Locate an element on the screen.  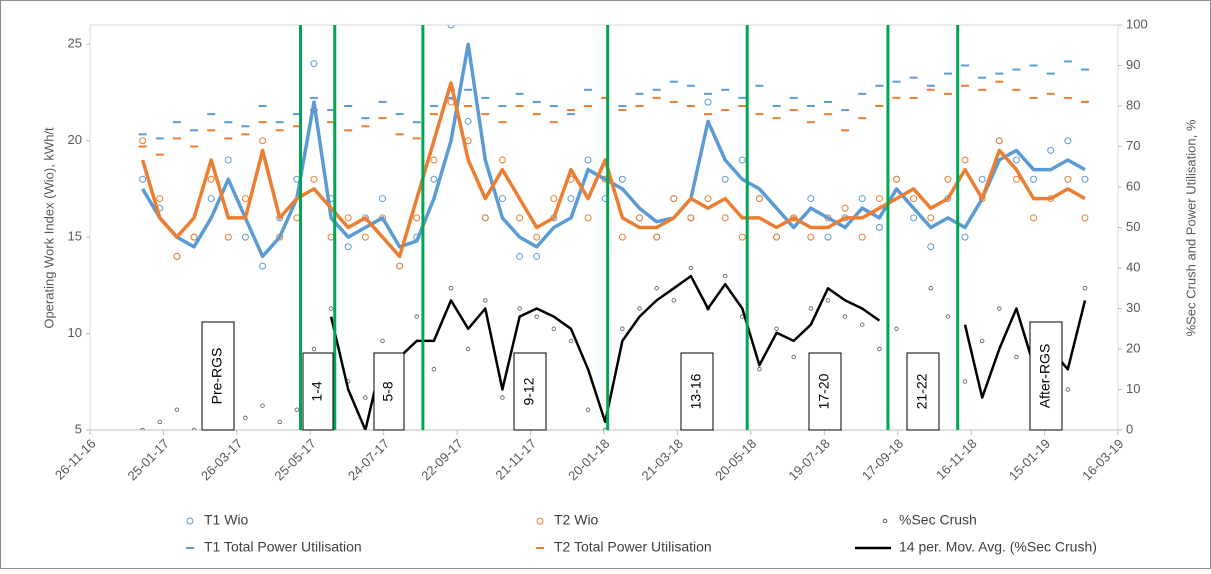
annotation-label: 13-16 is located at coordinates (696, 391).